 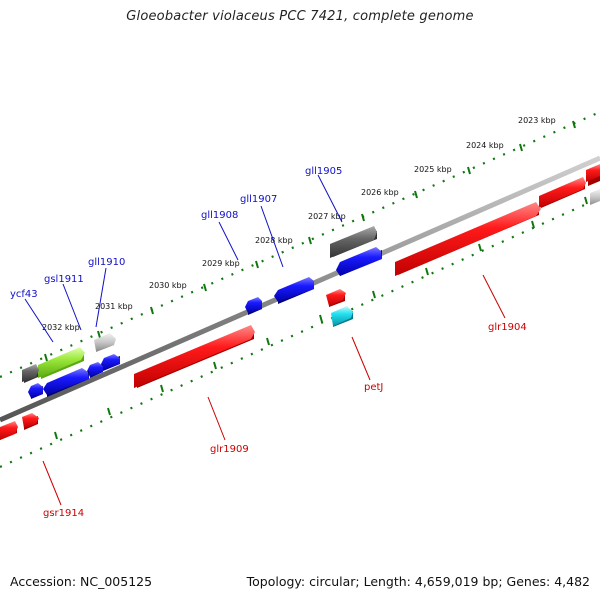 What do you see at coordinates (205, 287) in the screenshot?
I see `major-tick-2030` at bounding box center [205, 287].